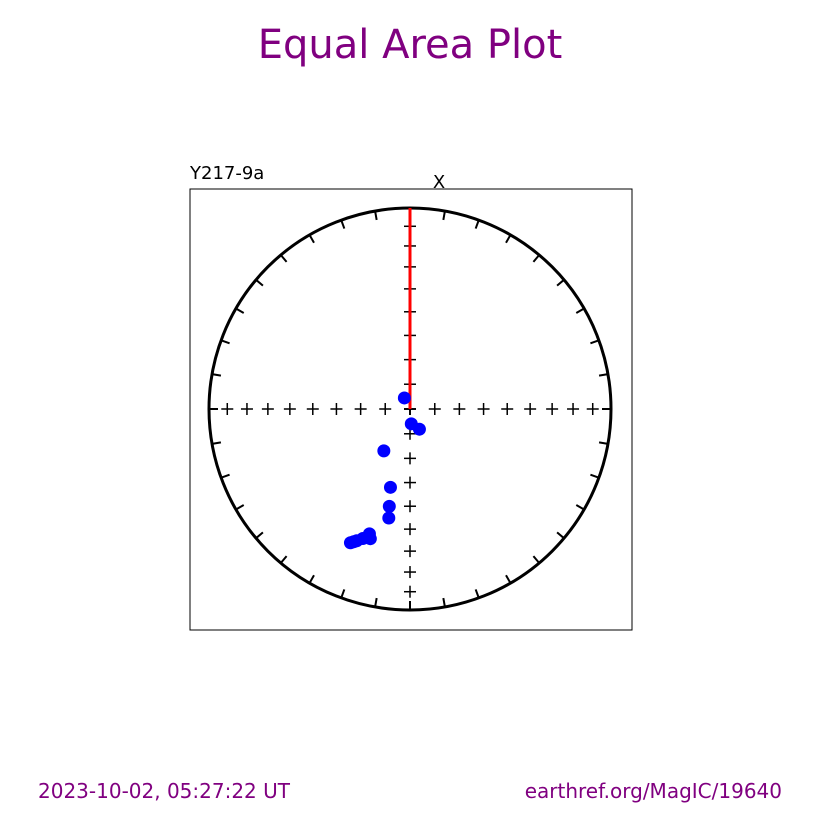 This screenshot has height=820, width=820. What do you see at coordinates (226, 173) in the screenshot?
I see `specimen-label: Y217-9a` at bounding box center [226, 173].